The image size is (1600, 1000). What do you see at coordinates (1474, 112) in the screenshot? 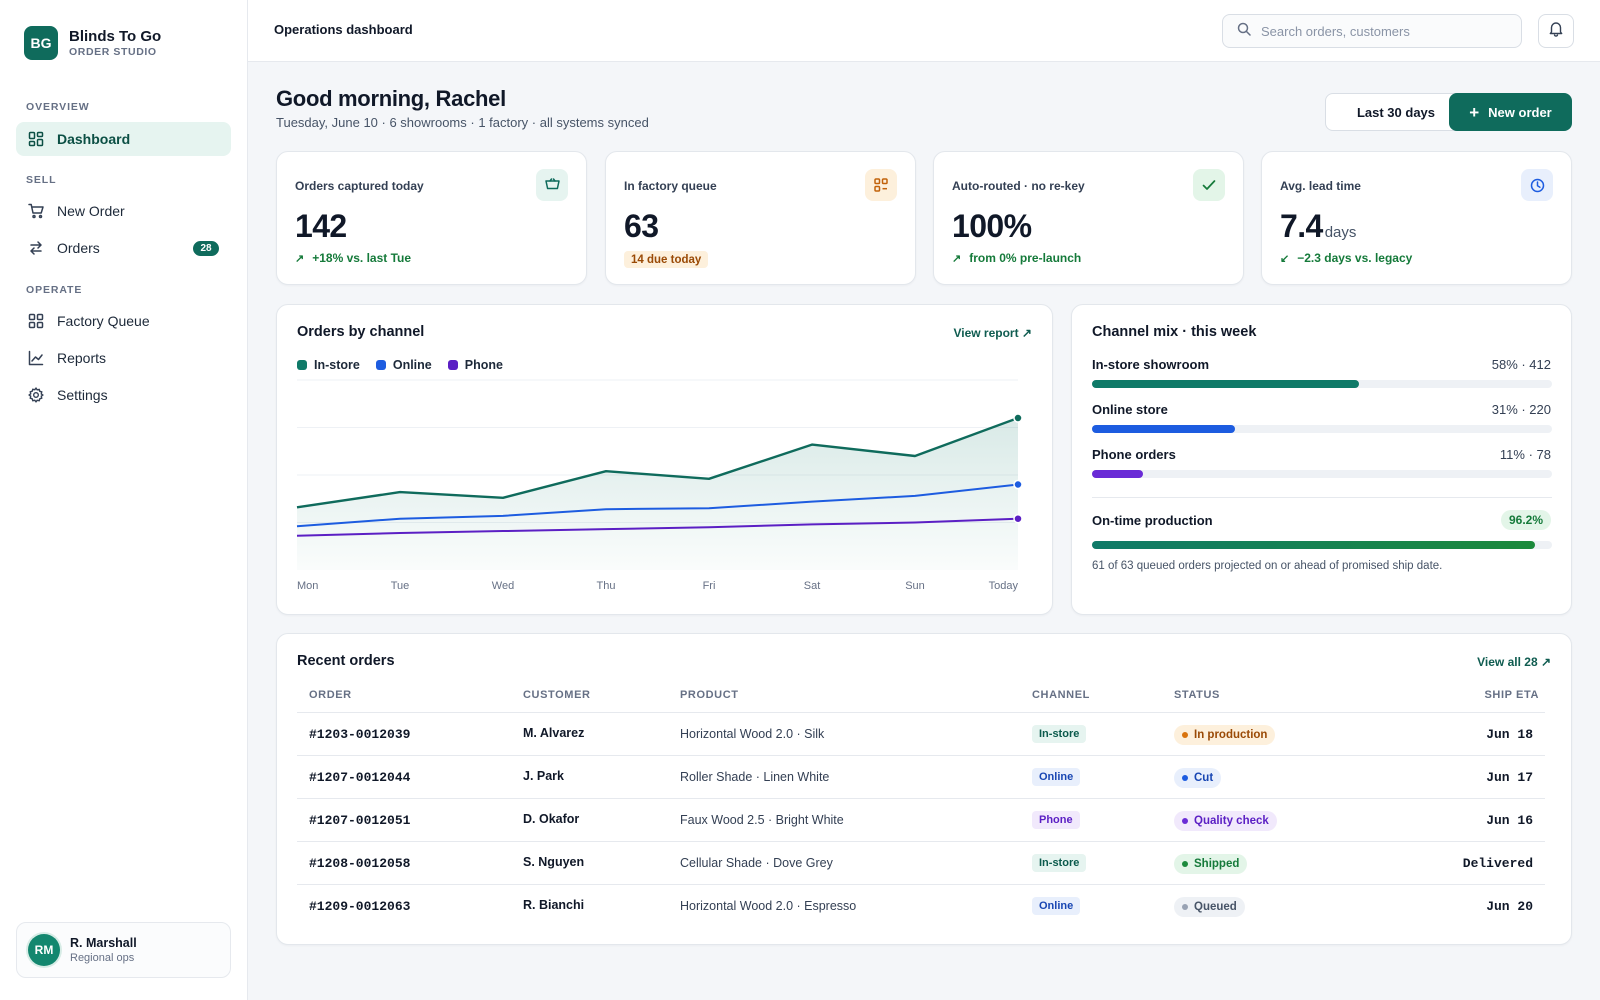
I see `plus-icon: +` at bounding box center [1474, 112].